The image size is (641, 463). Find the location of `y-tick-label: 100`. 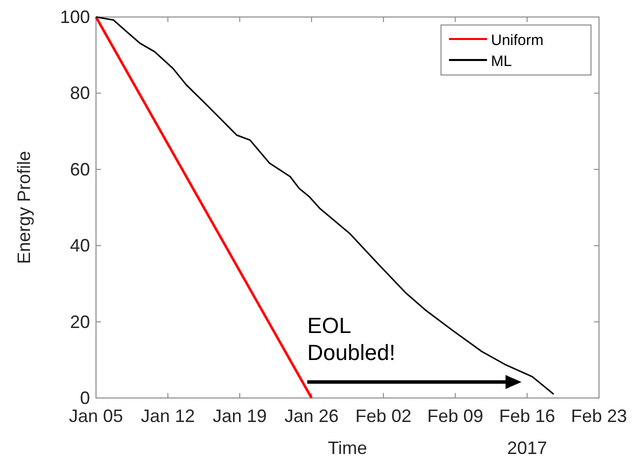

y-tick-label: 100 is located at coordinates (75, 17).